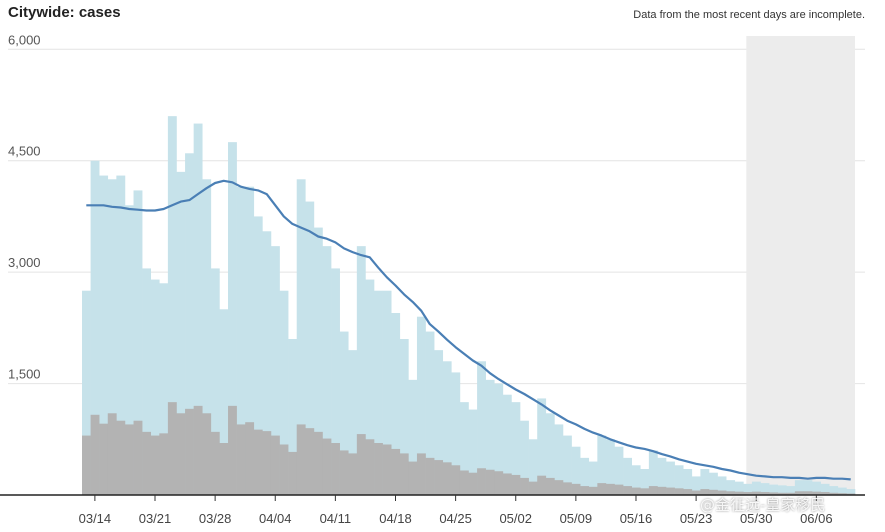 This screenshot has width=885, height=532. What do you see at coordinates (24, 151) in the screenshot?
I see `y-tick-label: 4,500` at bounding box center [24, 151].